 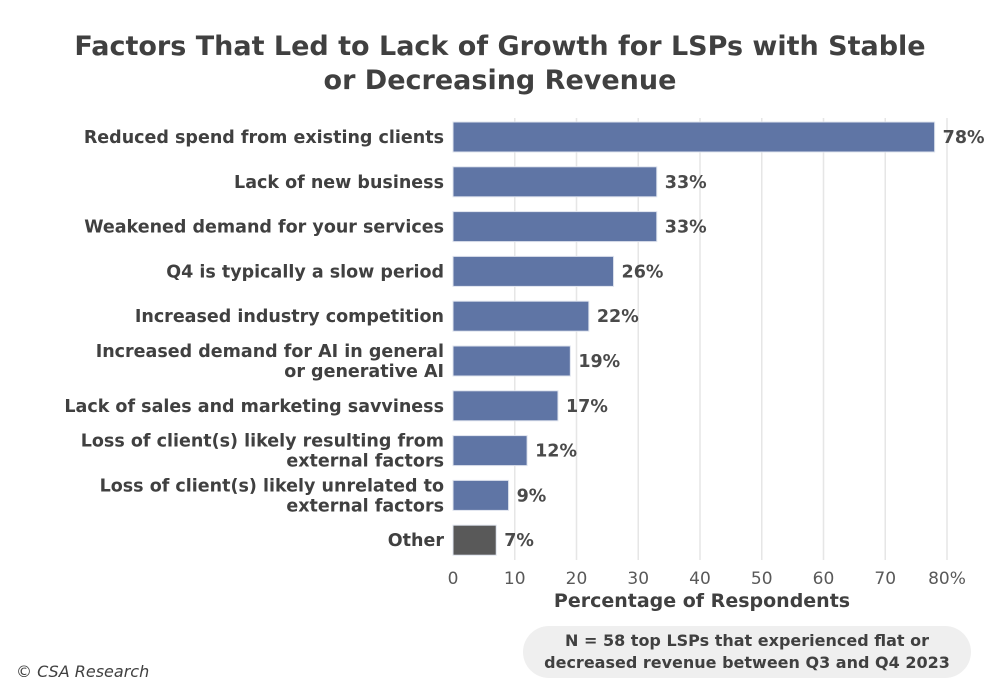 What do you see at coordinates (885, 579) in the screenshot?
I see `x-tick-label: 70` at bounding box center [885, 579].